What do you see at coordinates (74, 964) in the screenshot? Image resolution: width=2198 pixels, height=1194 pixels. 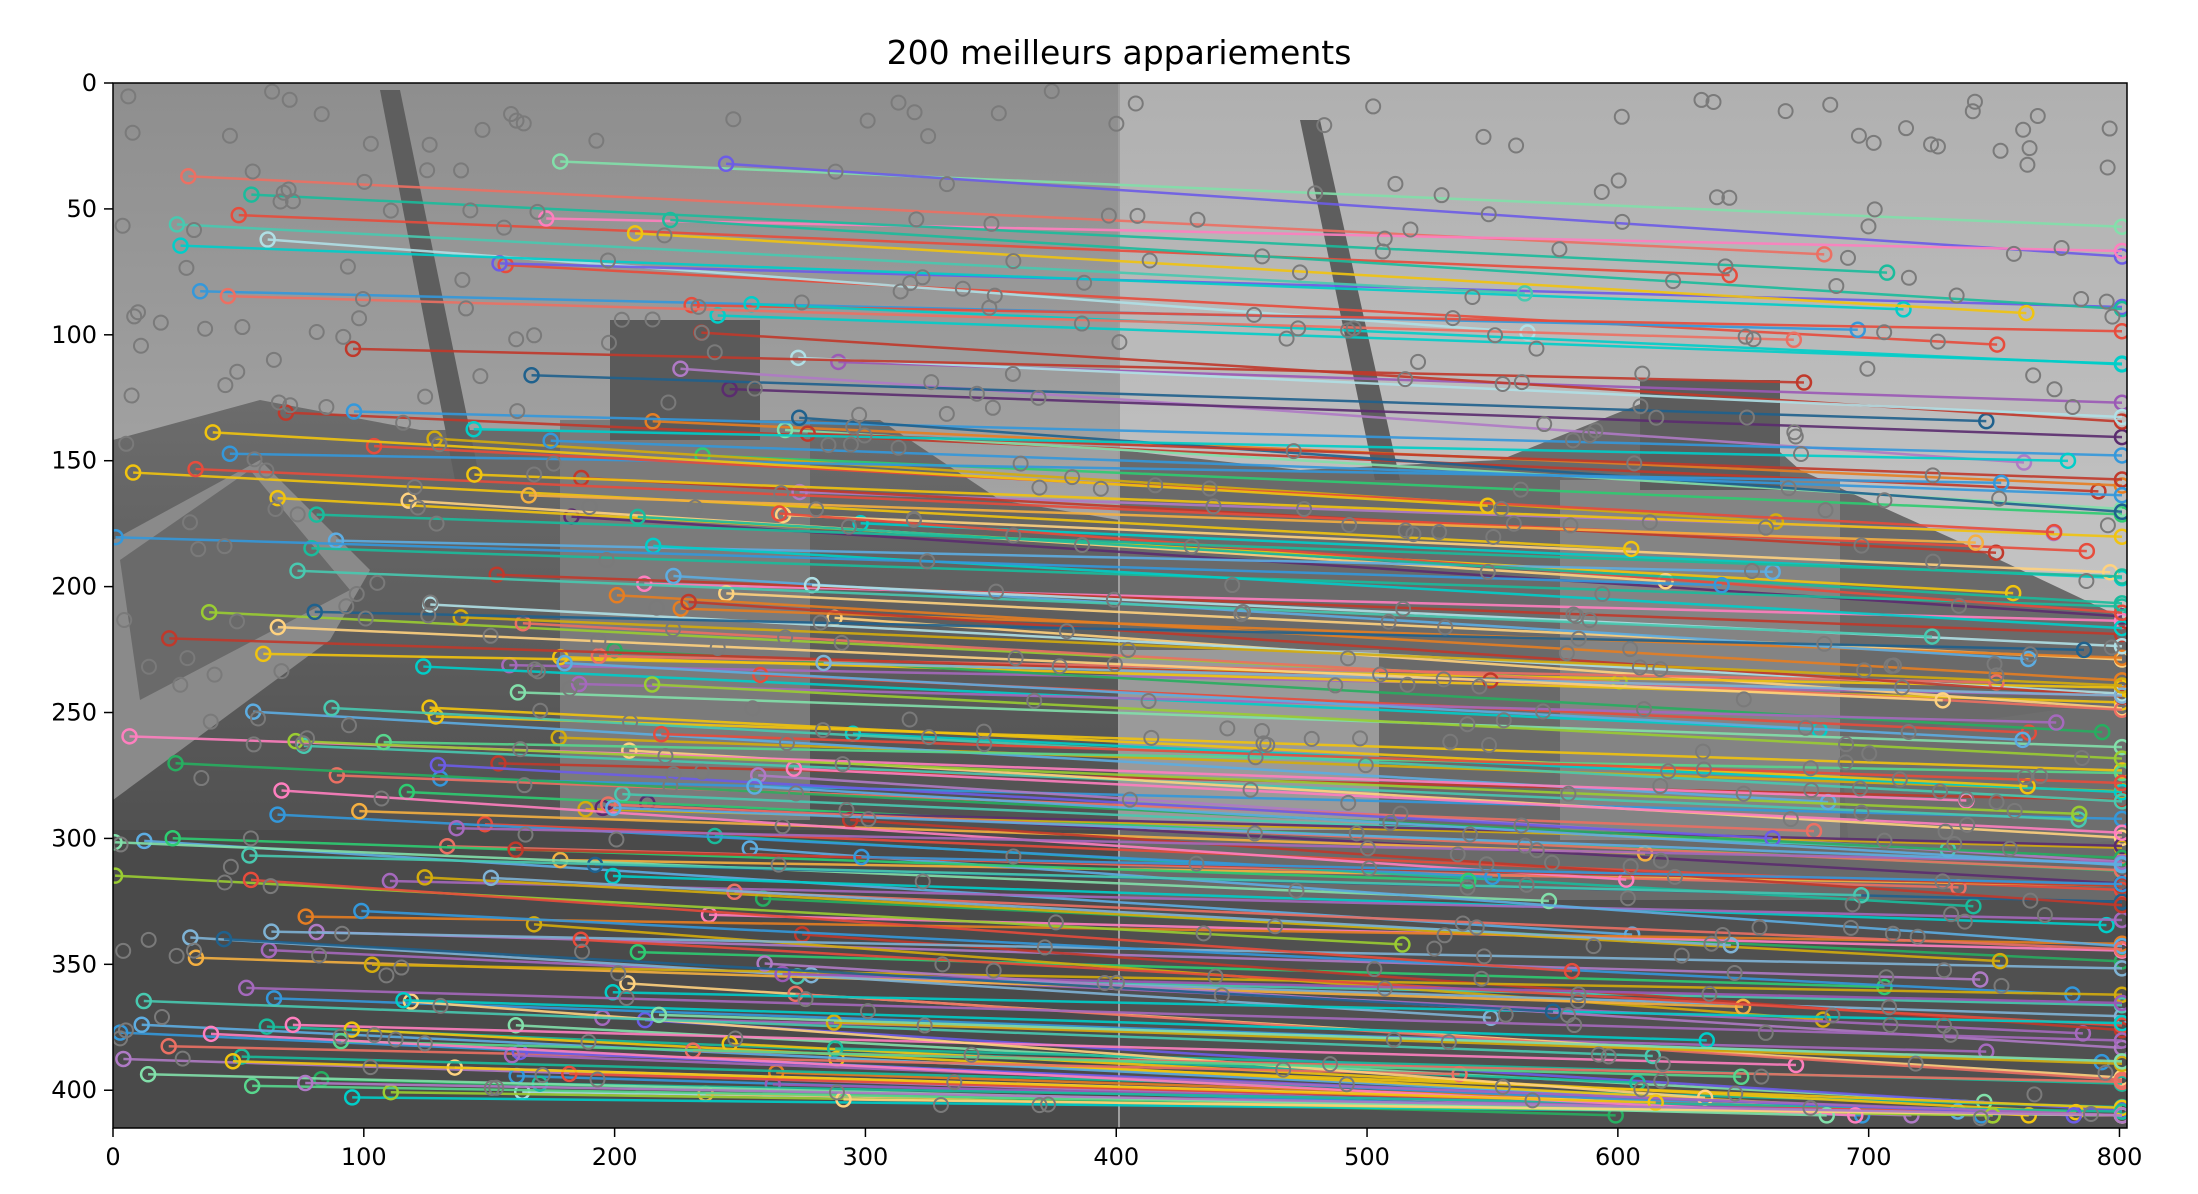 I see `y-tick-label: 350` at bounding box center [74, 964].